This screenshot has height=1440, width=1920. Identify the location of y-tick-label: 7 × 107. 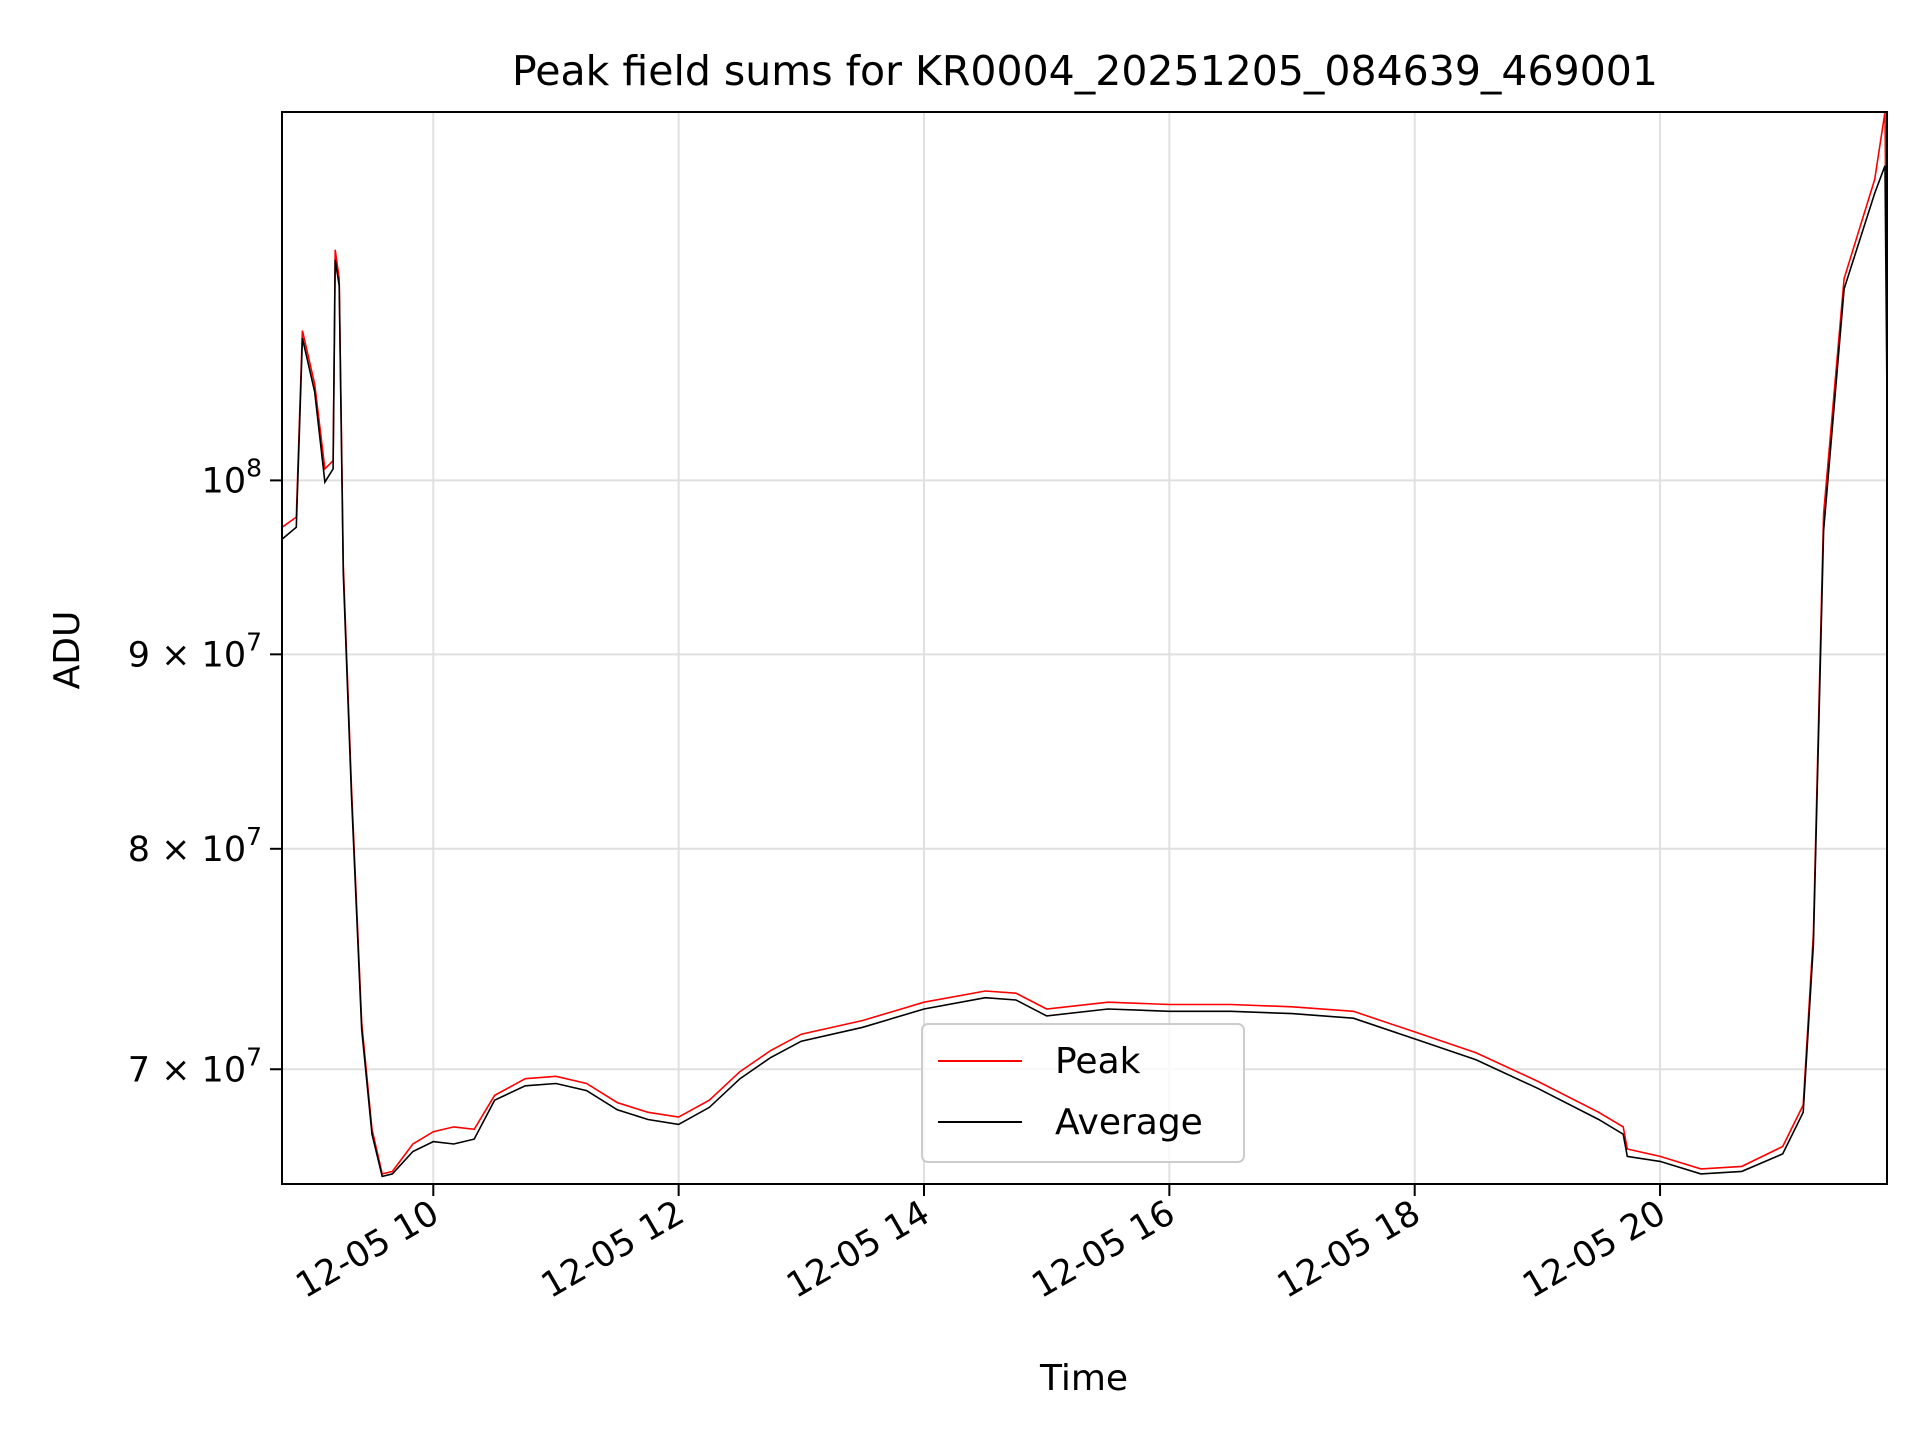
(195, 1066).